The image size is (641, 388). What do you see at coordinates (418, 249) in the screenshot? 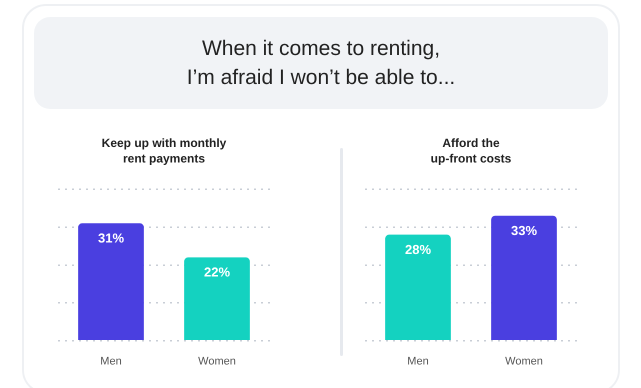
I see `data-label: 28%` at bounding box center [418, 249].